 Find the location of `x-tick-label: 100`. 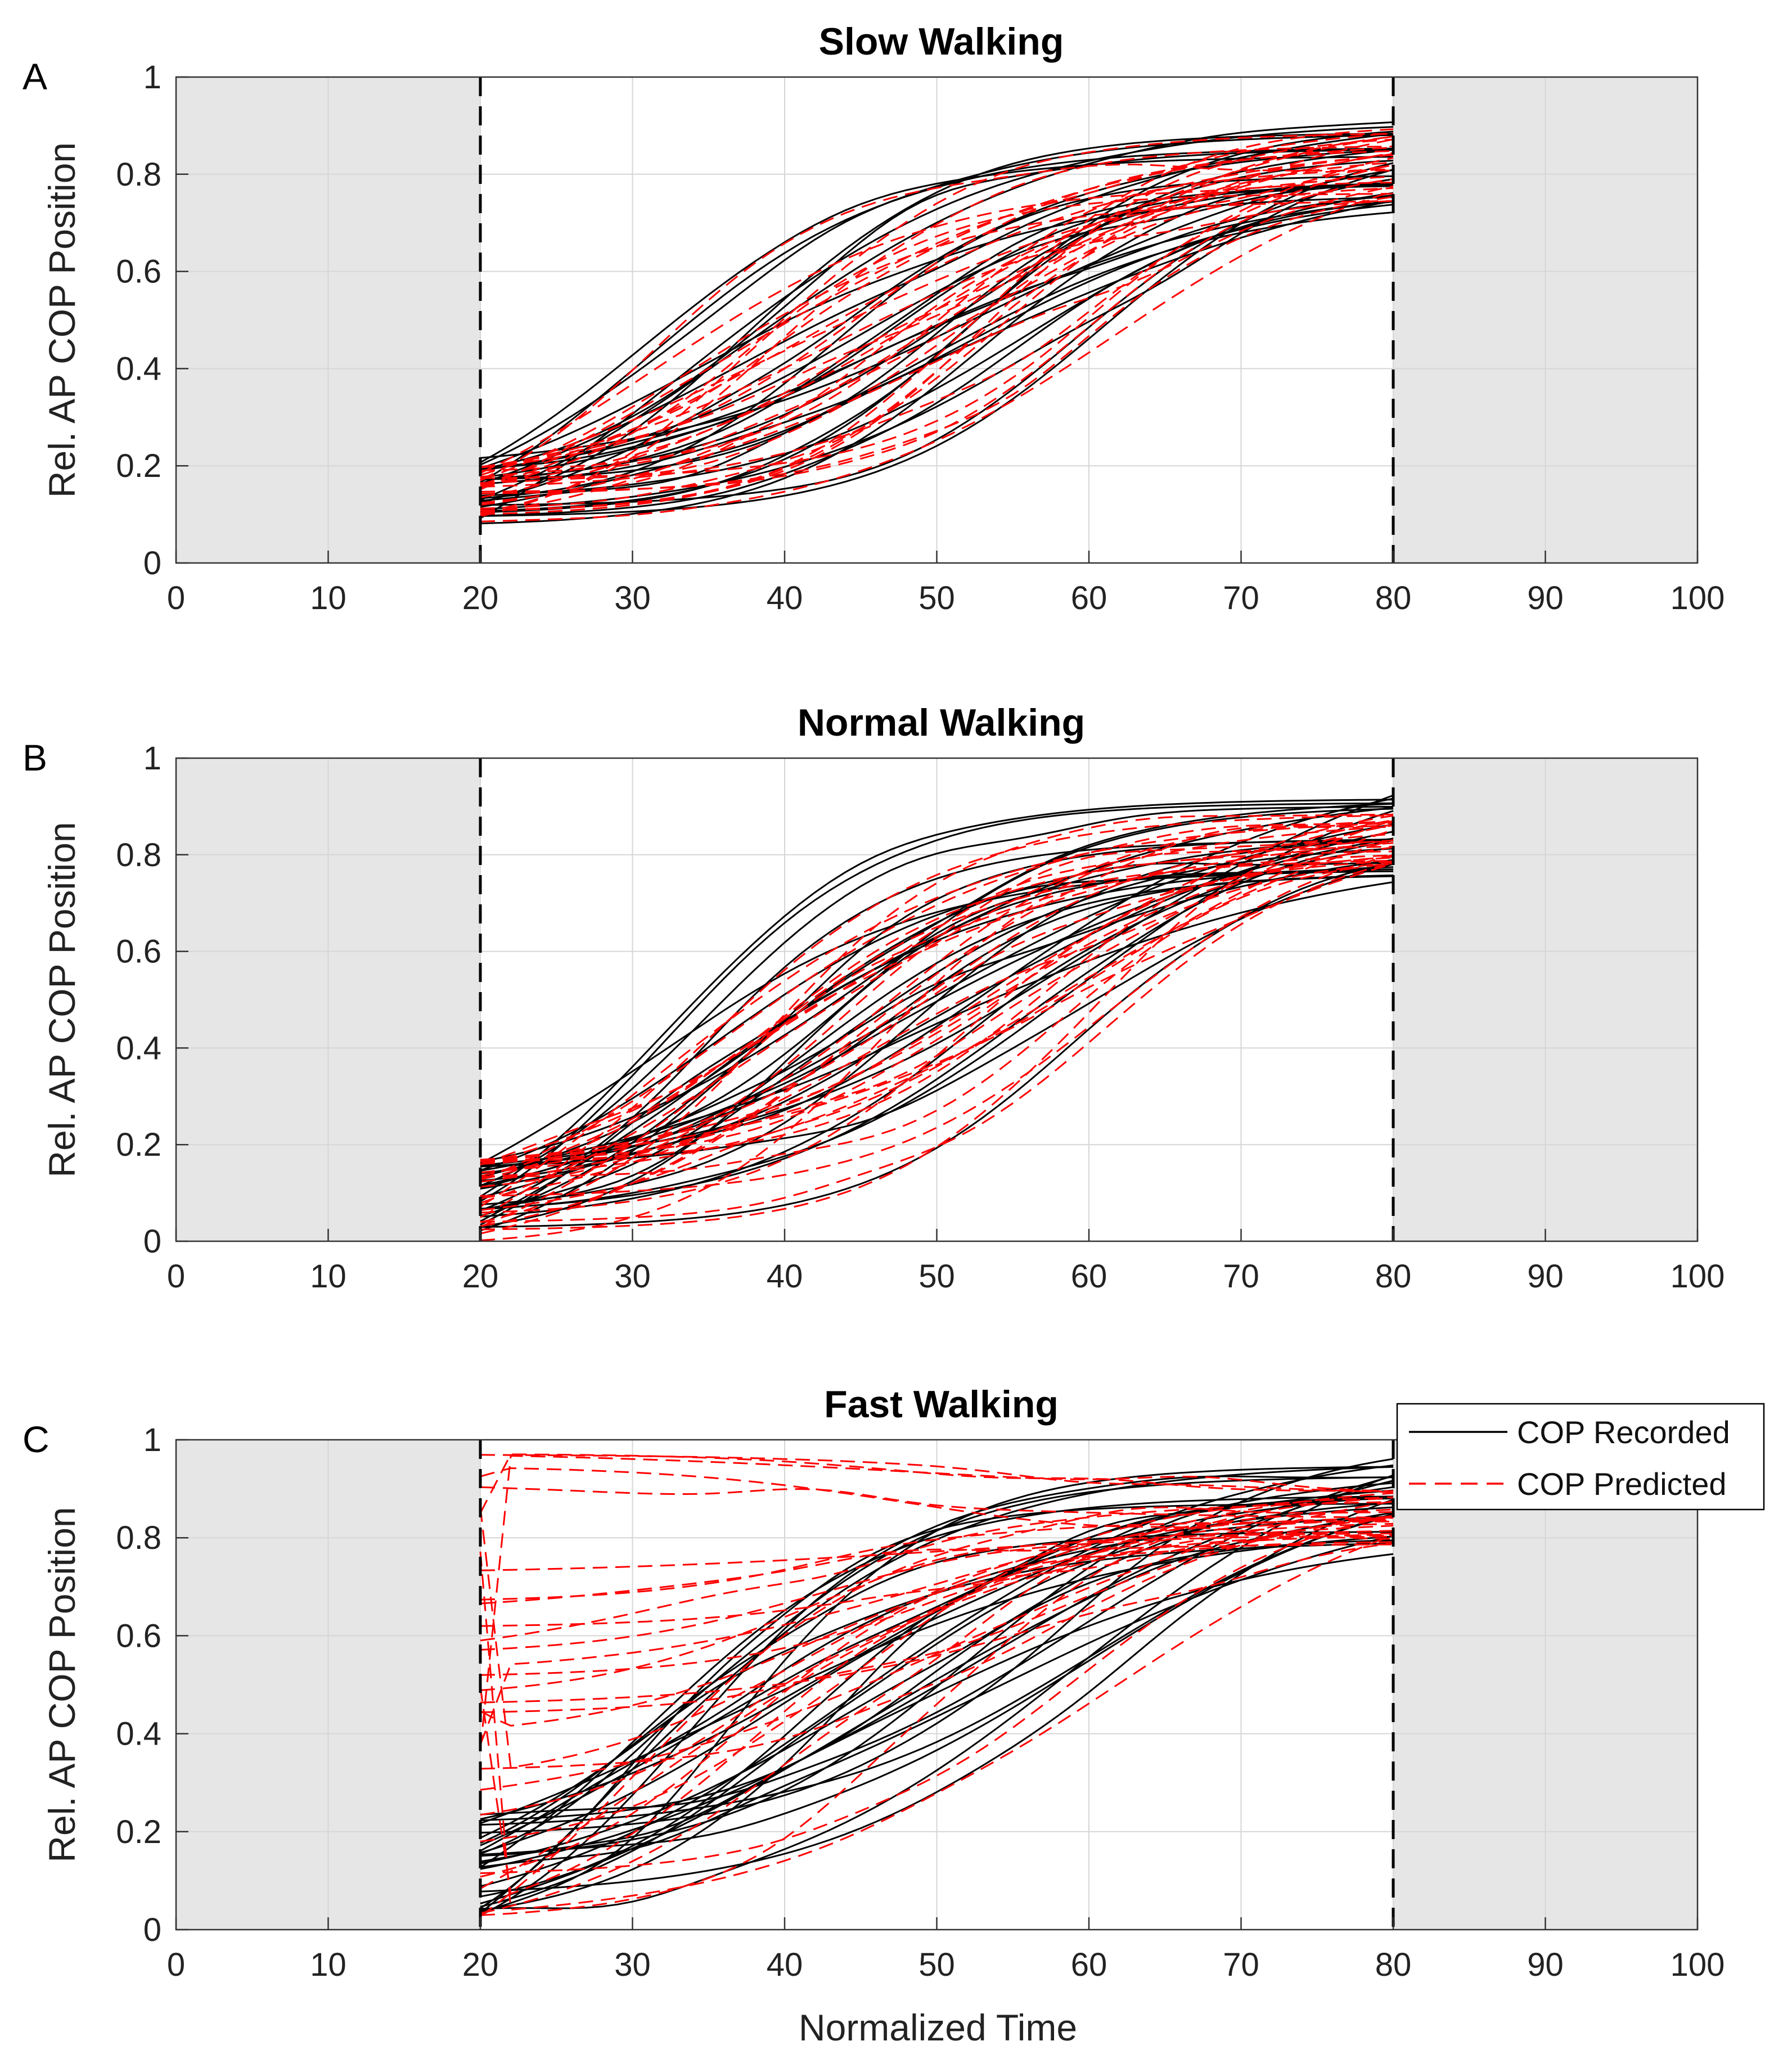

x-tick-label: 100 is located at coordinates (1698, 1276).